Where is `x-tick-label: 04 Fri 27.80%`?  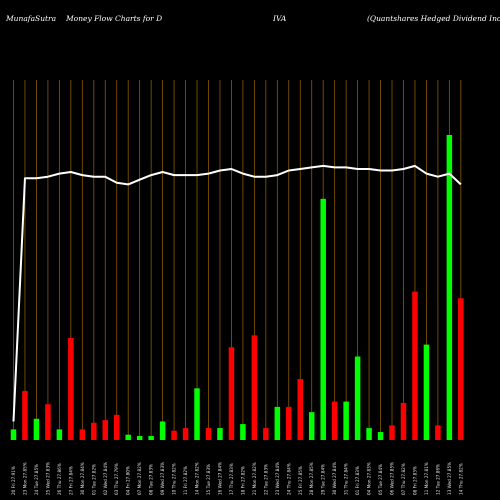 x-tick-label: 04 Fri 27.80% is located at coordinates (128, 480).